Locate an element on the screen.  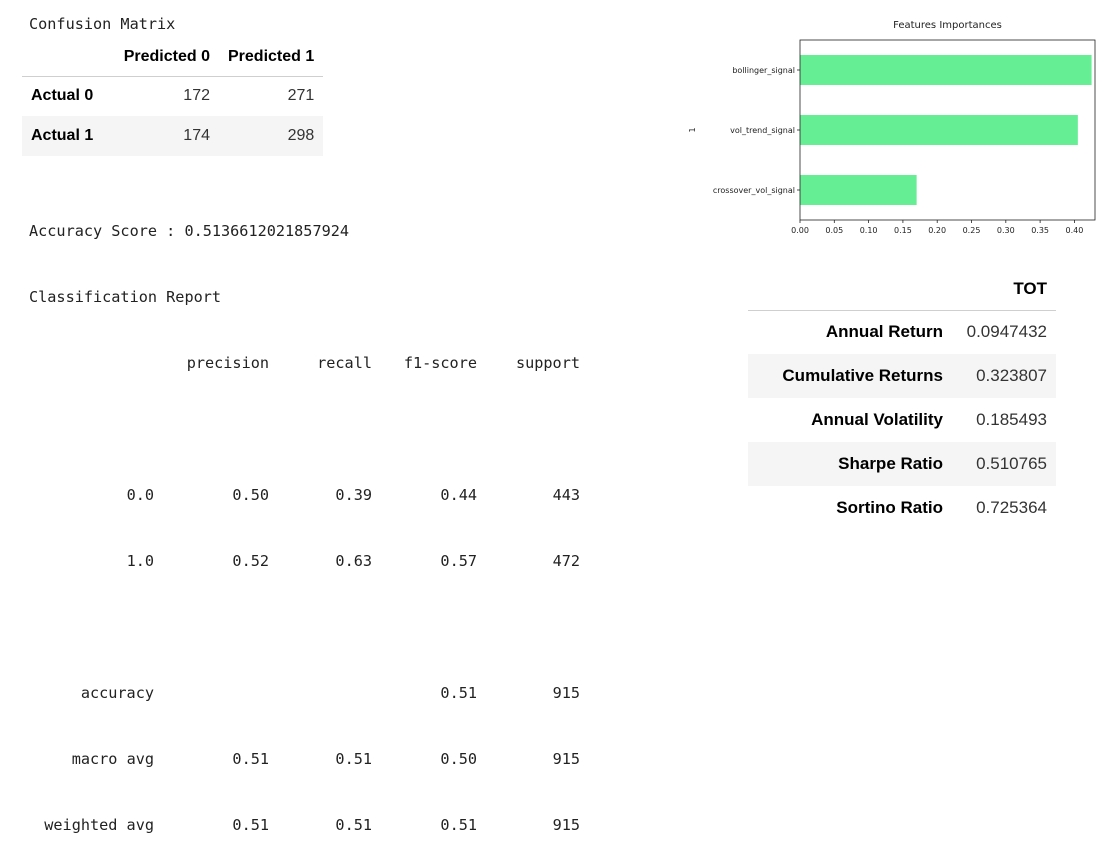
column-header: precision is located at coordinates (227, 363).